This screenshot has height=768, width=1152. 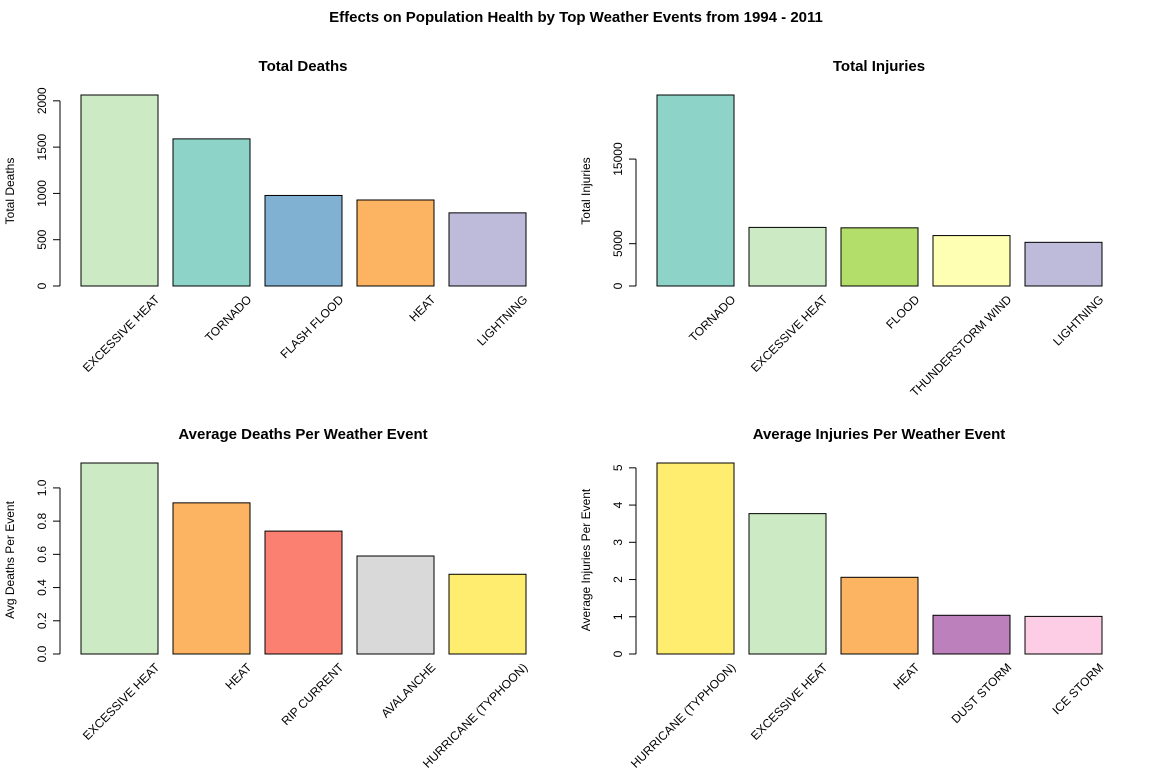 What do you see at coordinates (42, 193) in the screenshot?
I see `y-tick-label: 1000` at bounding box center [42, 193].